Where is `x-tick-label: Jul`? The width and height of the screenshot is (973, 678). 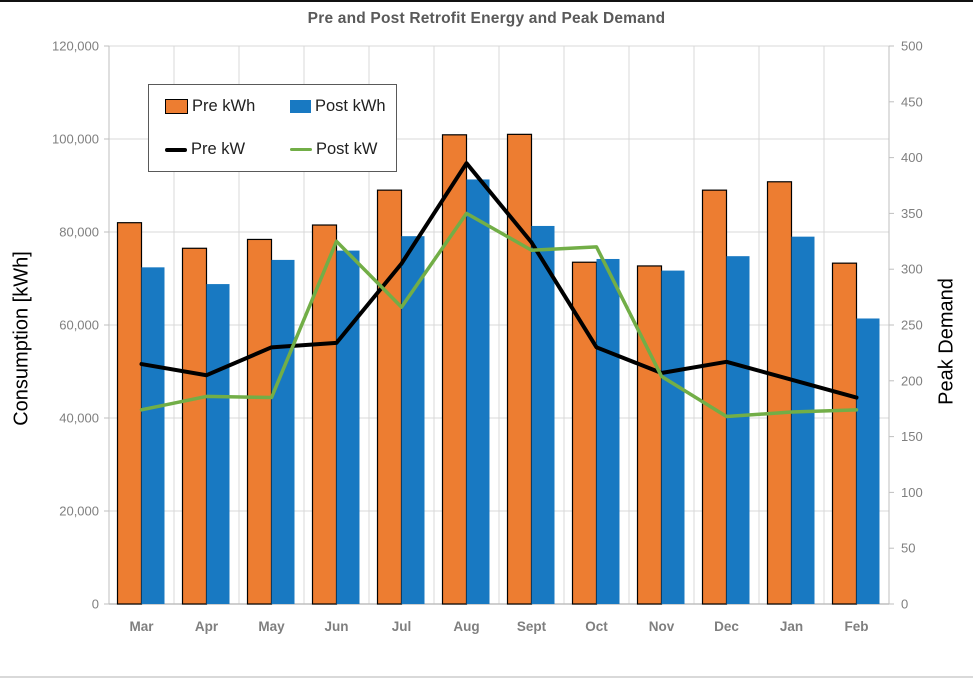 x-tick-label: Jul is located at coordinates (402, 626).